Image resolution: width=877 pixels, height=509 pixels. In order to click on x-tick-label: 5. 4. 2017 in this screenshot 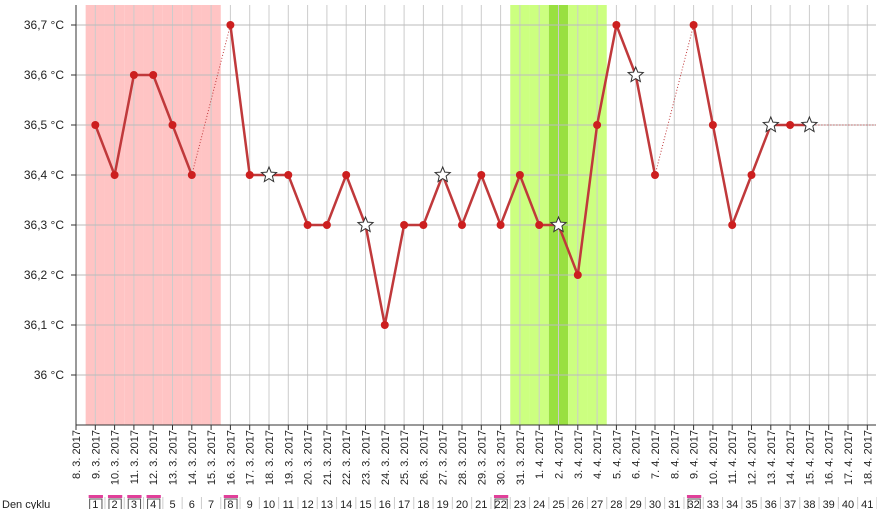, I will do `click(617, 454)`.